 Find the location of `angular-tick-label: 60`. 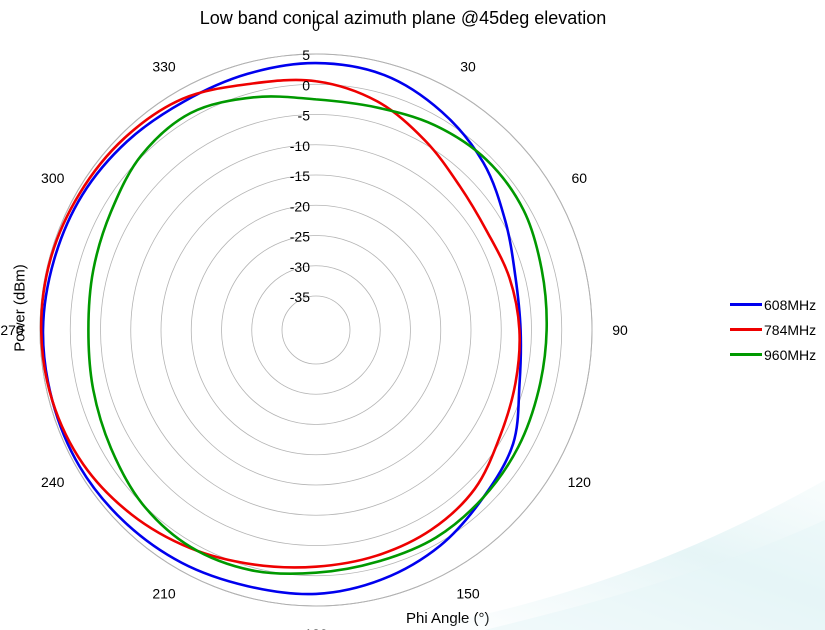

angular-tick-label: 60 is located at coordinates (579, 178).